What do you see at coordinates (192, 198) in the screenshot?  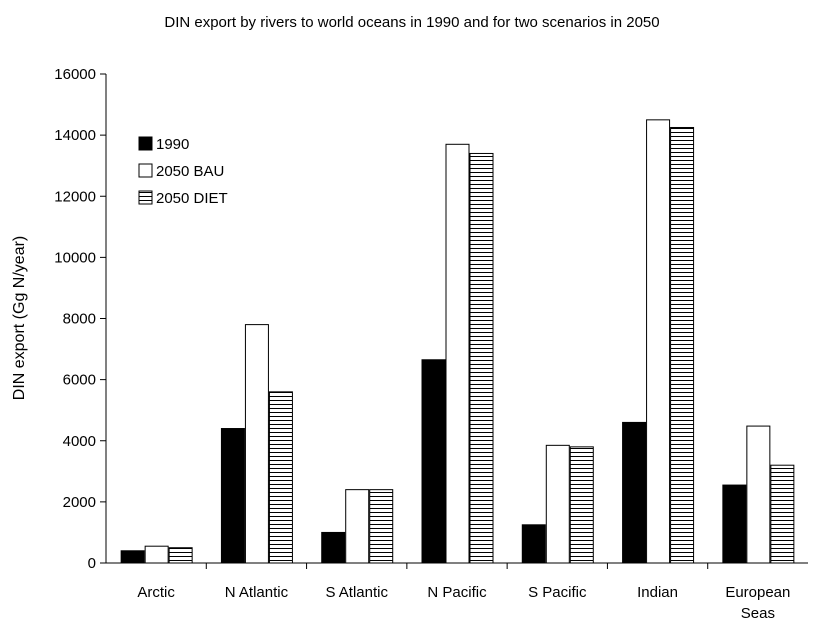 I see `legend-label: 2050 DIET` at bounding box center [192, 198].